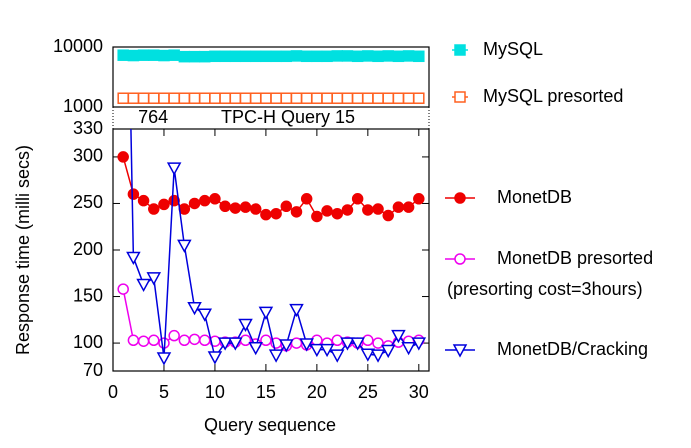  What do you see at coordinates (88, 249) in the screenshot?
I see `y-tick-label: 200` at bounding box center [88, 249].